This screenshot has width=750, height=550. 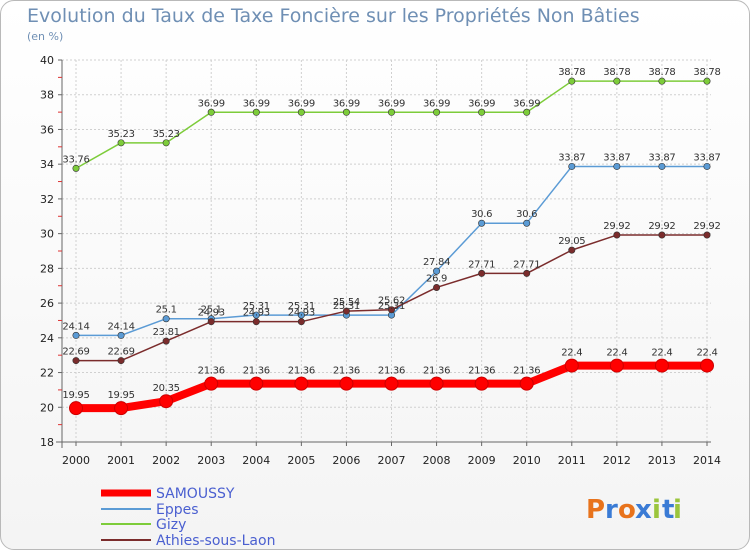 I want to click on x-tick-label: 2010, so click(x=527, y=460).